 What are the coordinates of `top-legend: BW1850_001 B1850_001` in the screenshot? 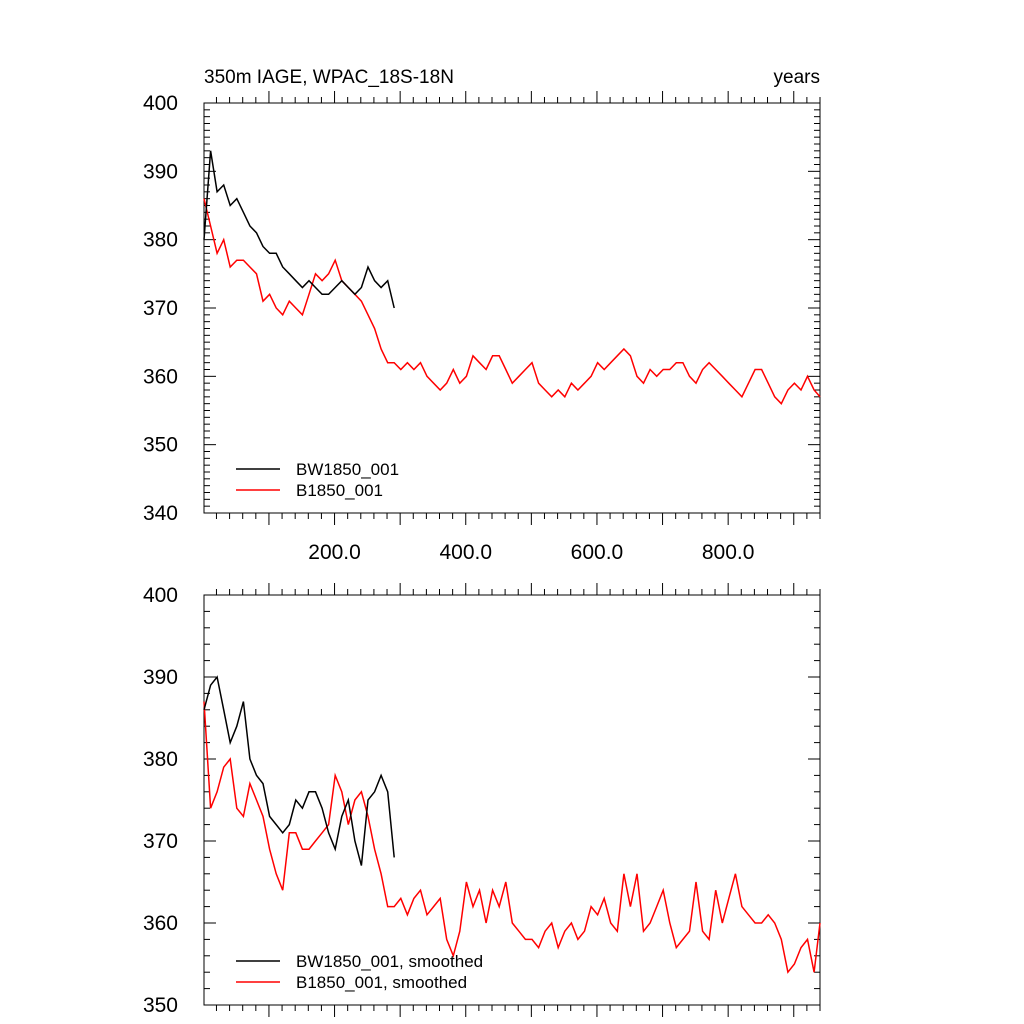 It's located at (317, 480).